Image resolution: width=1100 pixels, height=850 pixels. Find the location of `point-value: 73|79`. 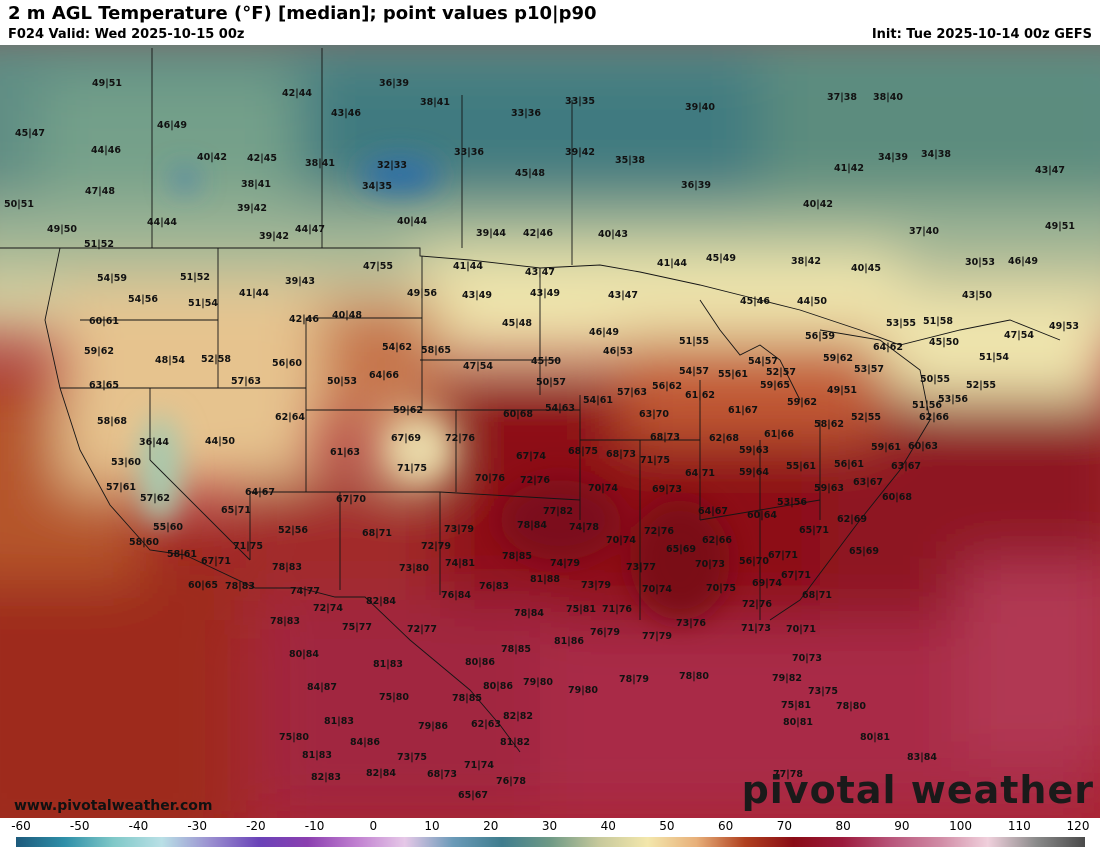

point-value: 73|79 is located at coordinates (459, 529).